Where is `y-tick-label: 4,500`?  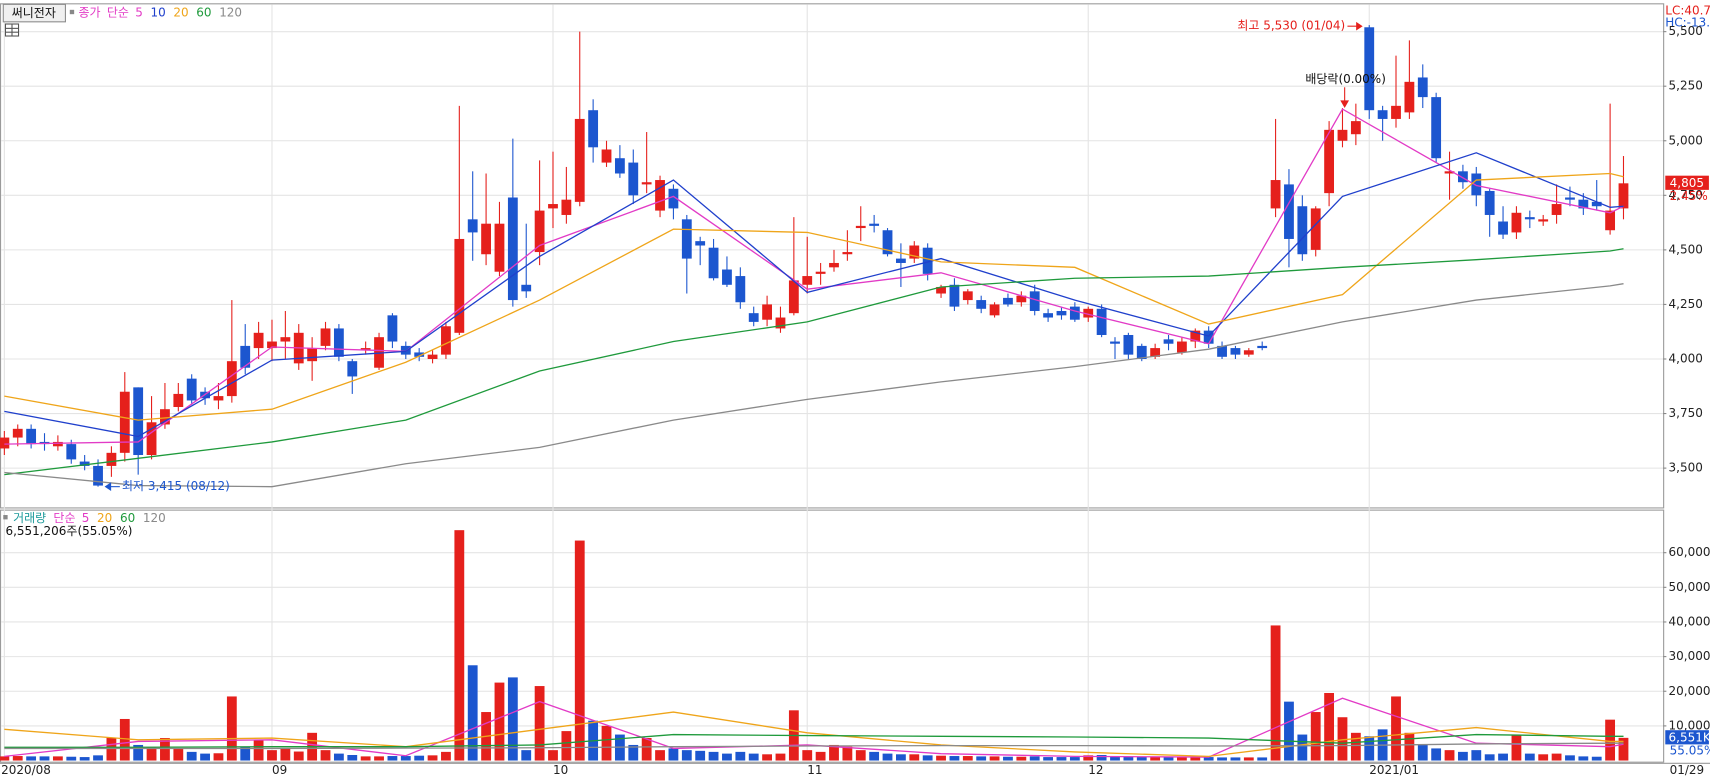
y-tick-label: 4,500 is located at coordinates (1686, 249).